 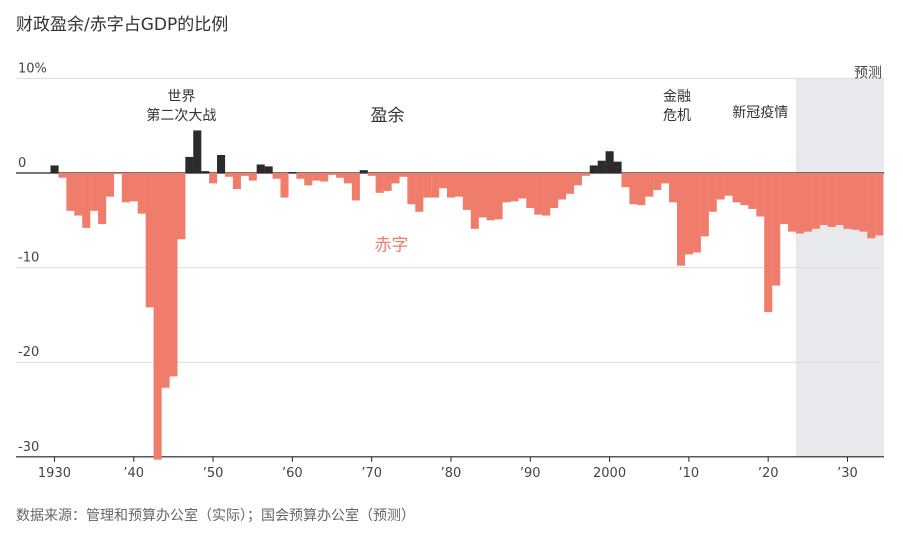 What do you see at coordinates (133, 473) in the screenshot?
I see `x-tick-label: ’40` at bounding box center [133, 473].